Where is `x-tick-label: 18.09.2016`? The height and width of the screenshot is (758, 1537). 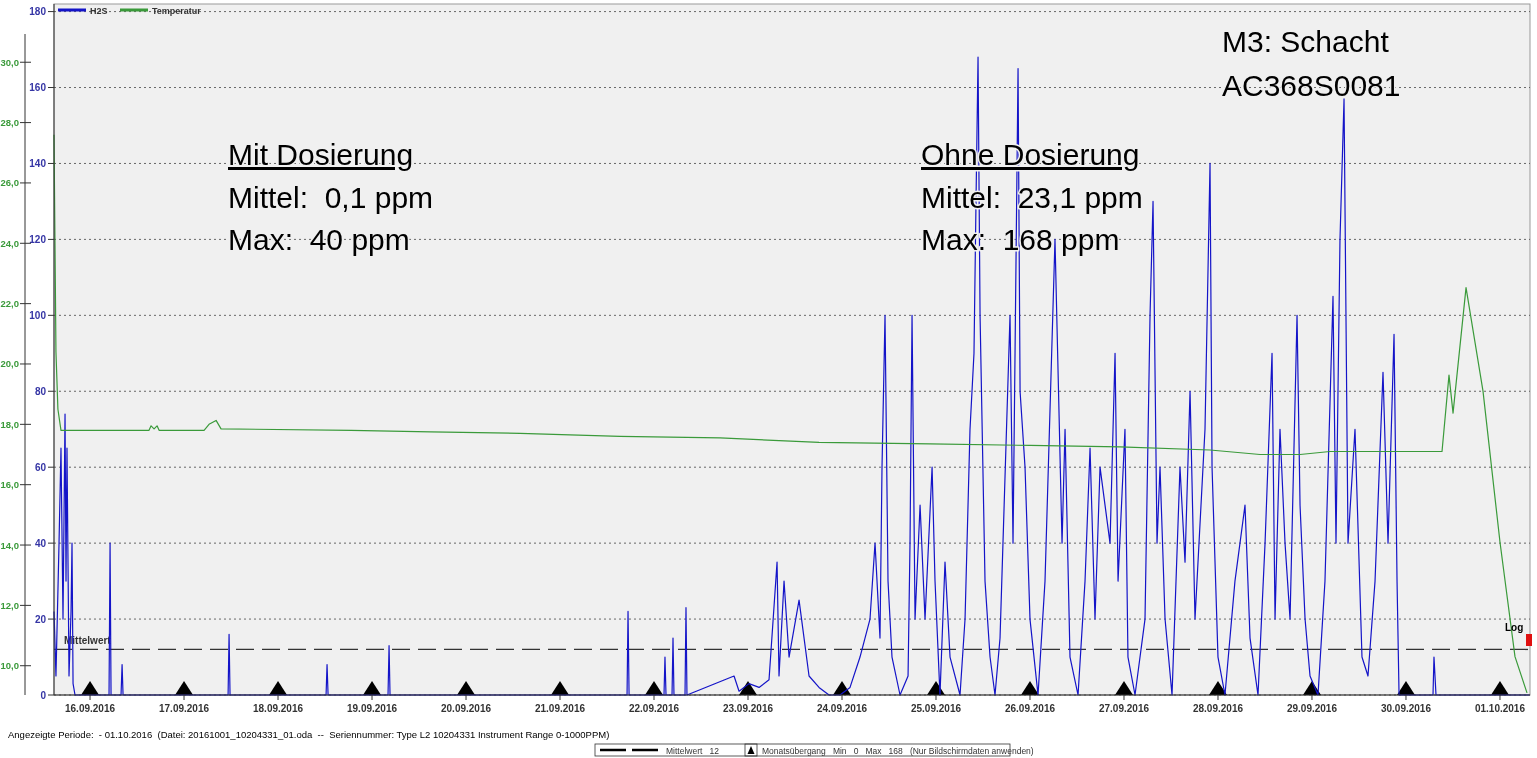 x-tick-label: 18.09.2016 is located at coordinates (278, 708).